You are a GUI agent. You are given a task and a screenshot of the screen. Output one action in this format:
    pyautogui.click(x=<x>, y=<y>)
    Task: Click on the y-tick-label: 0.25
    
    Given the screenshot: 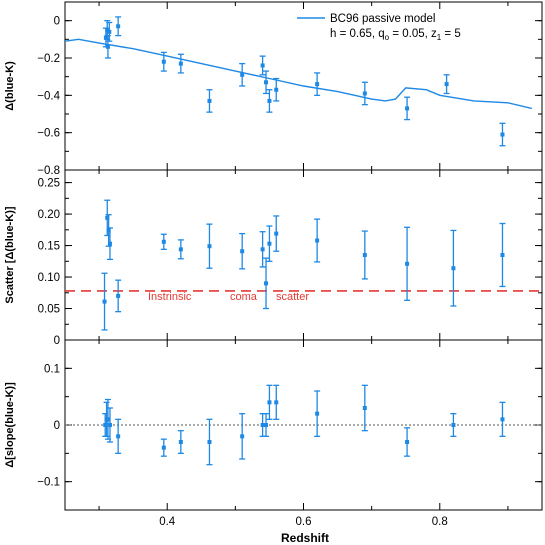 What is the action you would take?
    pyautogui.click(x=49, y=184)
    